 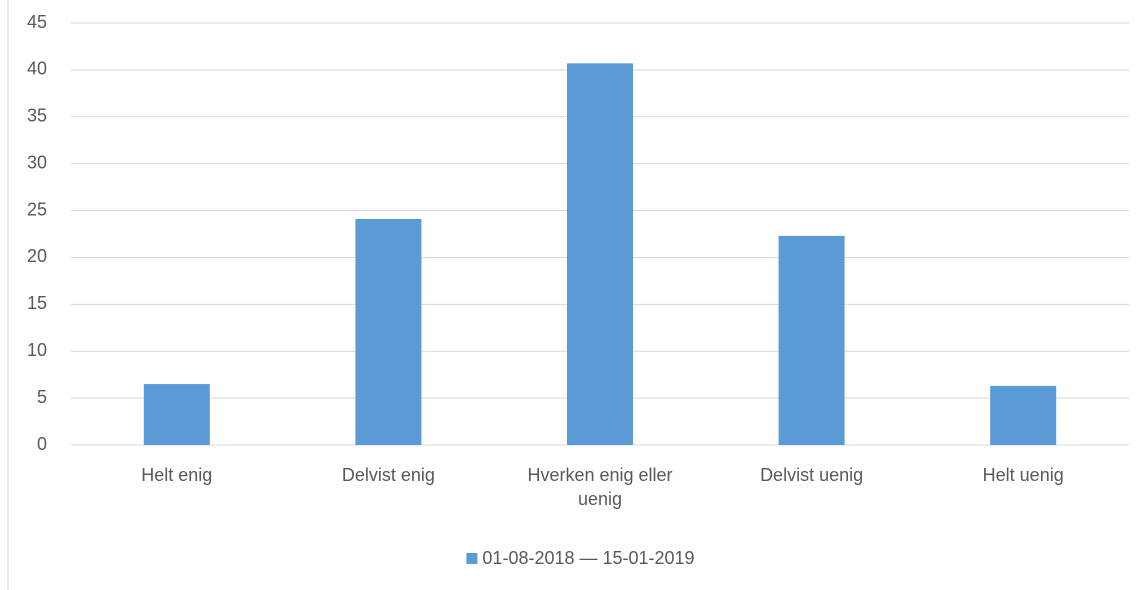 What do you see at coordinates (37, 303) in the screenshot?
I see `y-tick-label: 15` at bounding box center [37, 303].